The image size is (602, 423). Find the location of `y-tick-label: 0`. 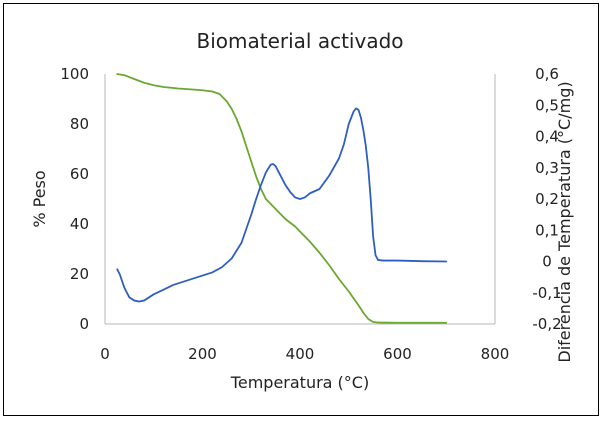

y-tick-label: 0 is located at coordinates (84, 324).